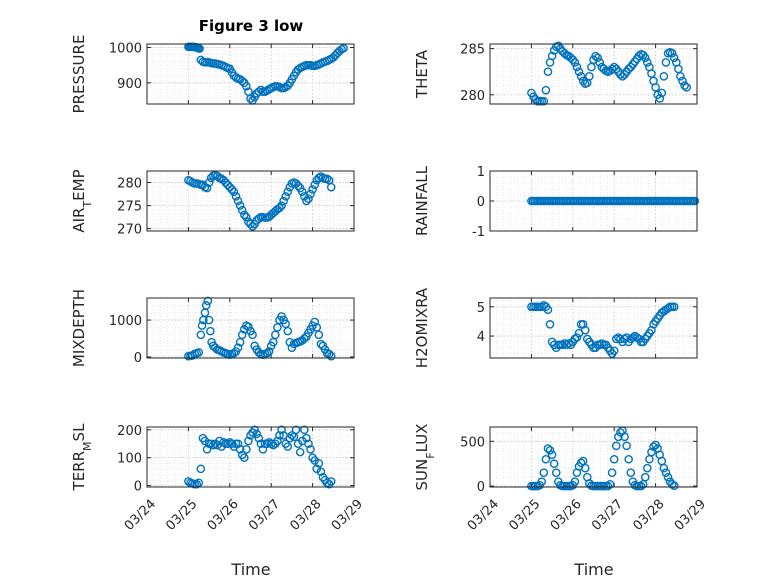 This screenshot has height=583, width=778. What do you see at coordinates (690, 515) in the screenshot?
I see `x-tick-label: 03/29` at bounding box center [690, 515].